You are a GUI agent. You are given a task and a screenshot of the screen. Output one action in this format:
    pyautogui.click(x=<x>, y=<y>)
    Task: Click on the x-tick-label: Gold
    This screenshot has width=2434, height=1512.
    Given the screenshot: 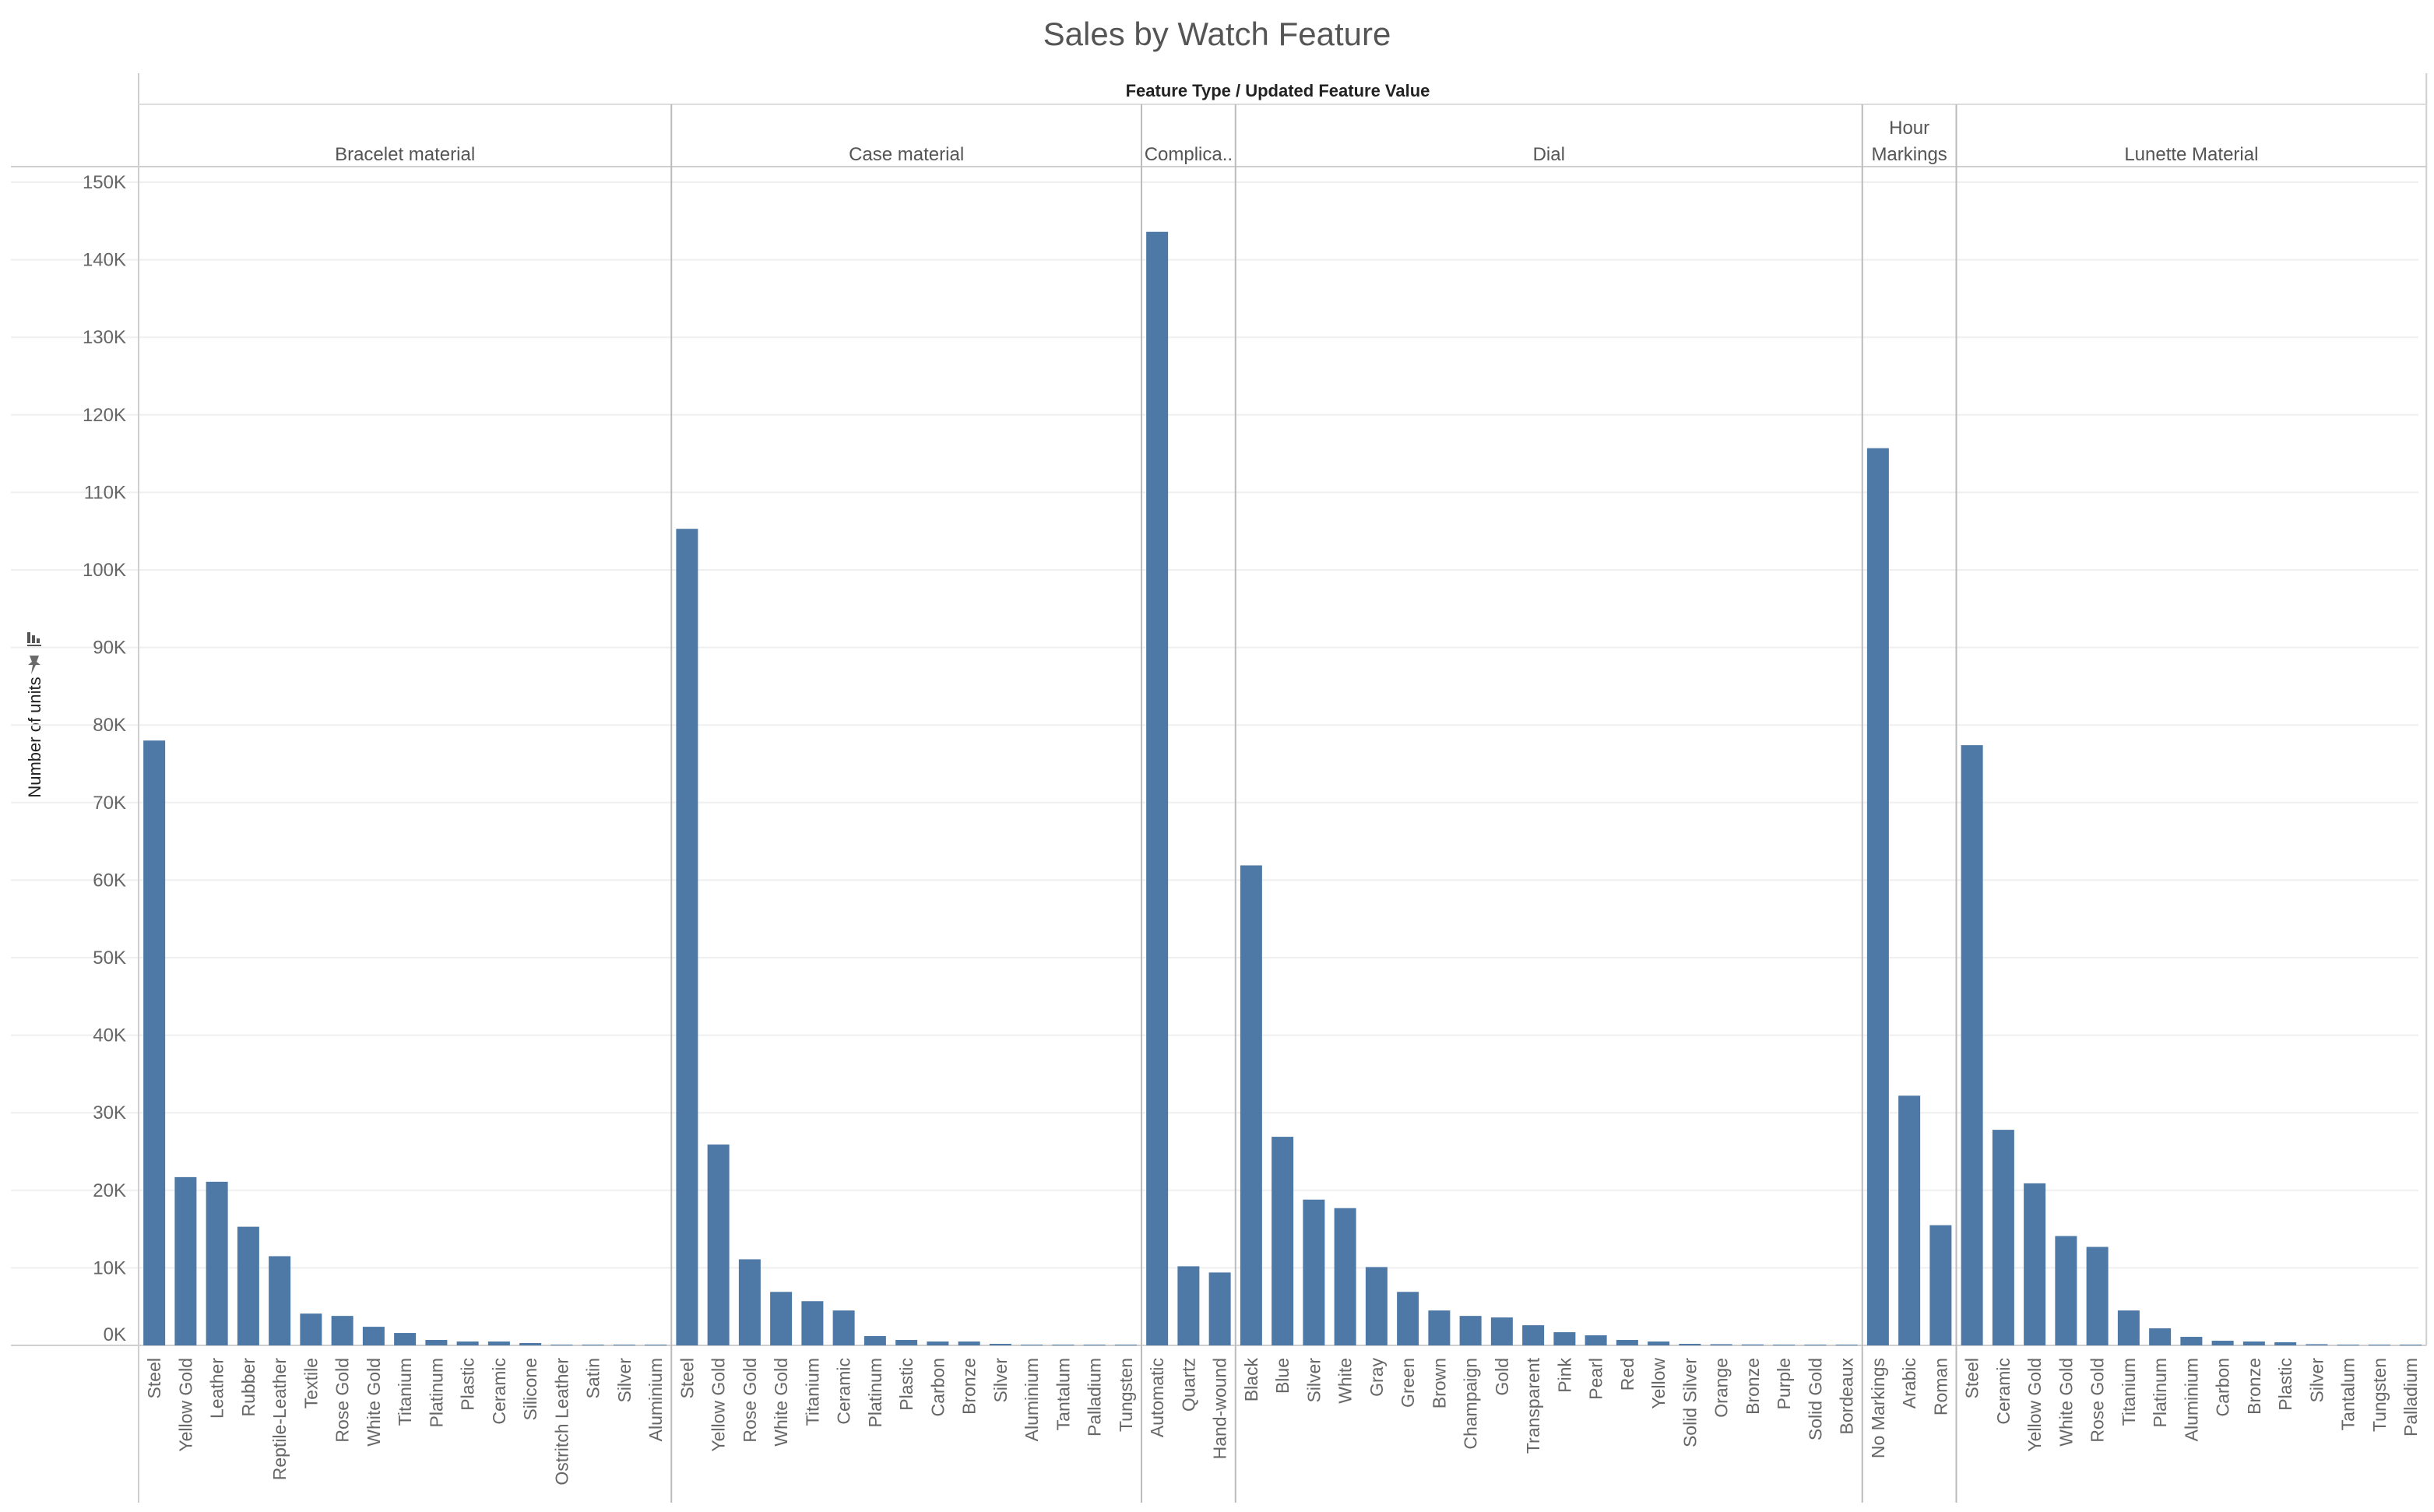 What is the action you would take?
    pyautogui.click(x=1502, y=1377)
    